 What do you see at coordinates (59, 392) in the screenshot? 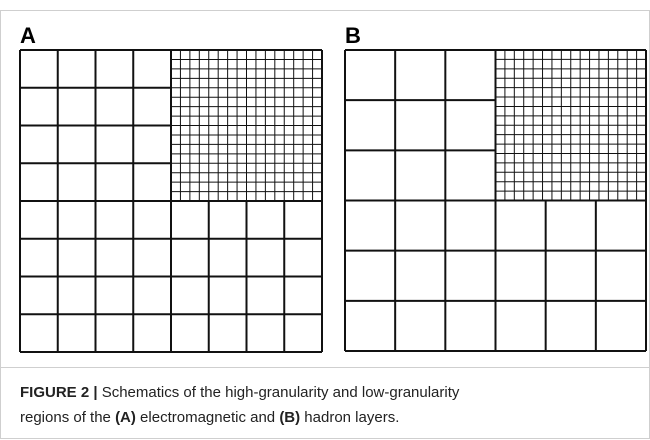
I see `caption-figure-label: FIGURE 2 |` at bounding box center [59, 392].